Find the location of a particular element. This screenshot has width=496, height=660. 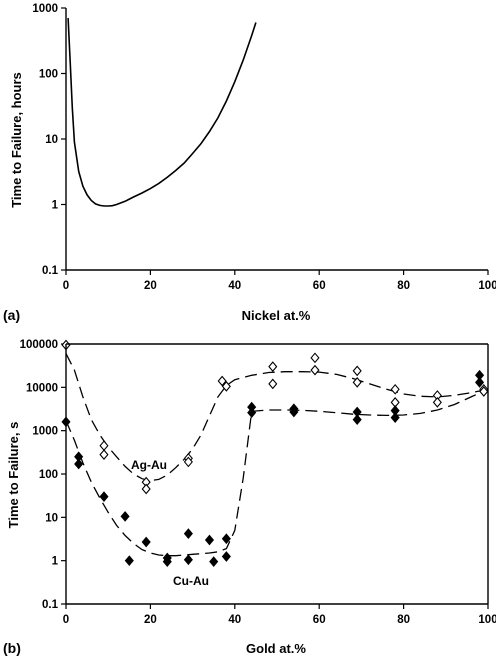

y-axis-title-a: Time to Failure, hours is located at coordinates (16, 140).